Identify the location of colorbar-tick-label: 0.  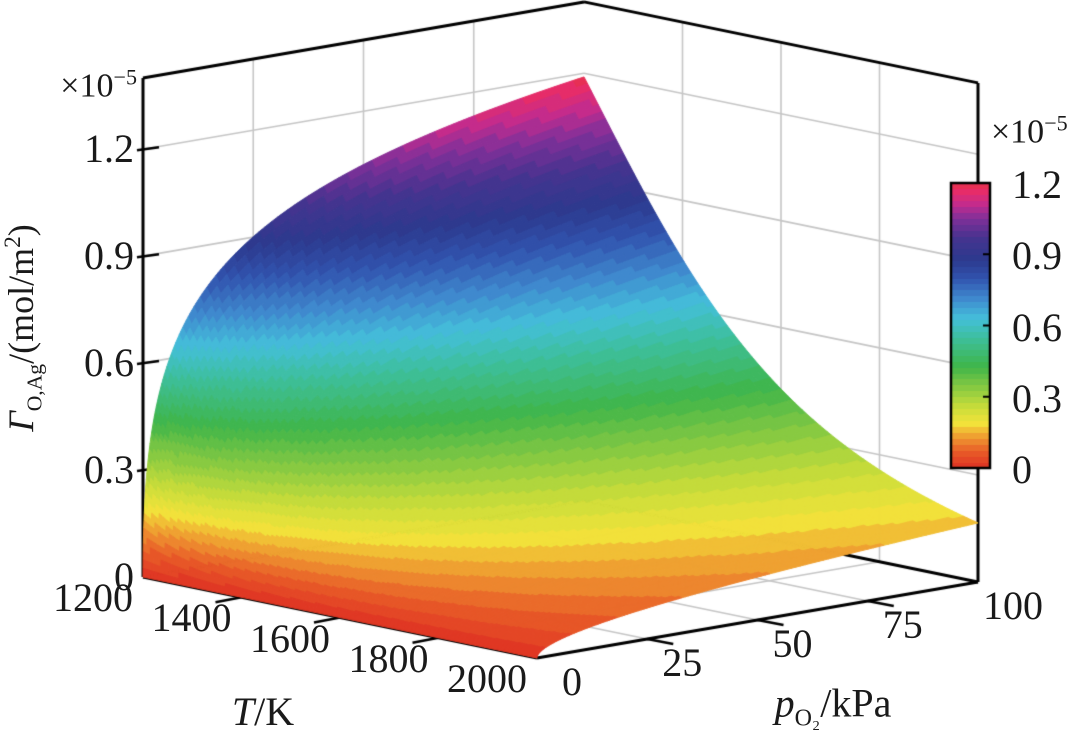
(1022, 469).